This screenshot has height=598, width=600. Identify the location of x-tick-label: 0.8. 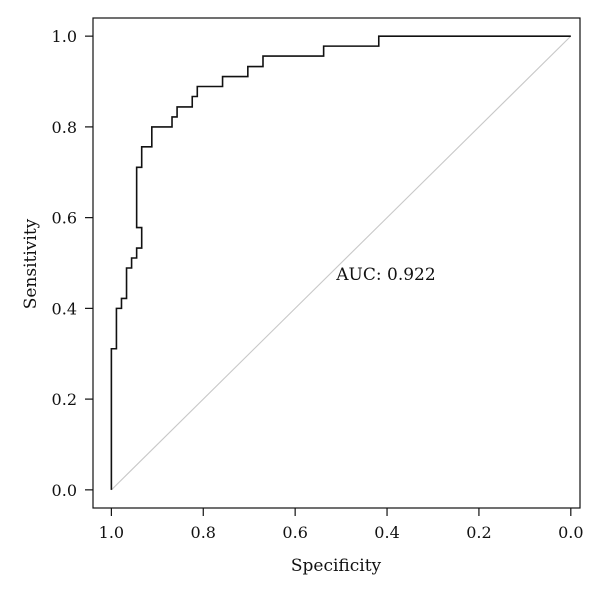
(203, 532).